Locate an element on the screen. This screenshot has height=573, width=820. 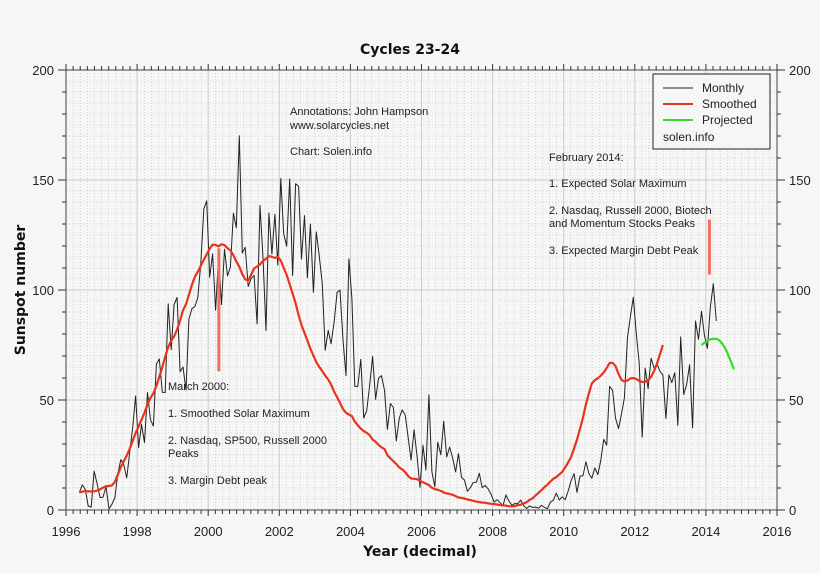
chart-title: Cycles 23-24 is located at coordinates (410, 50).